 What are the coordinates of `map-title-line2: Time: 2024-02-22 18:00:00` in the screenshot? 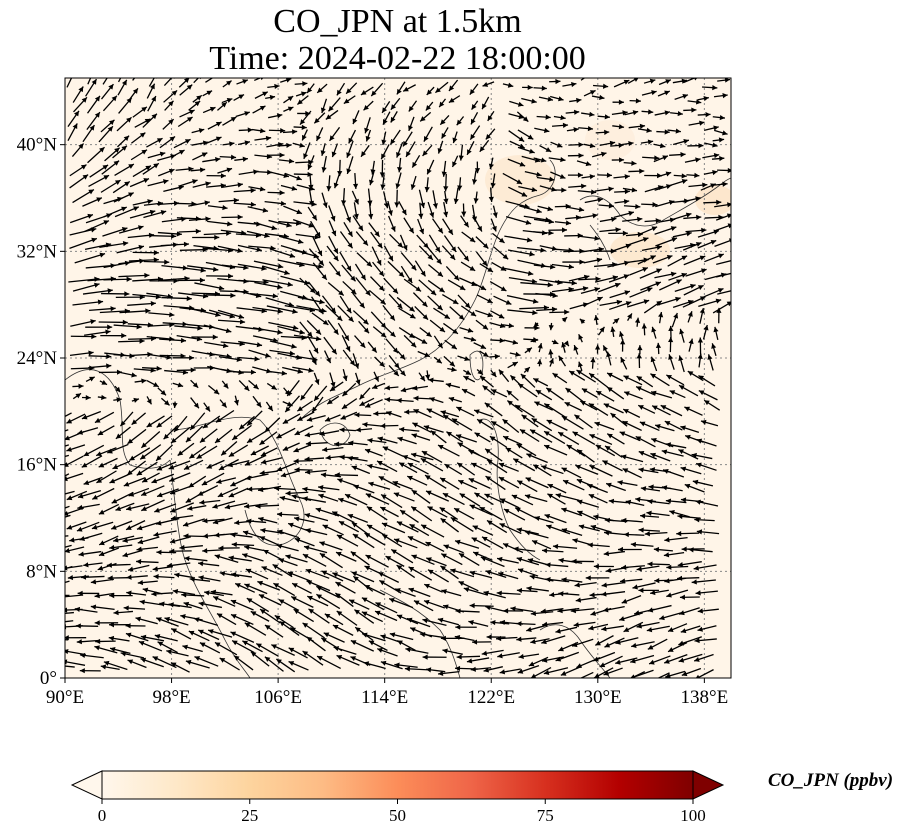 It's located at (397, 58).